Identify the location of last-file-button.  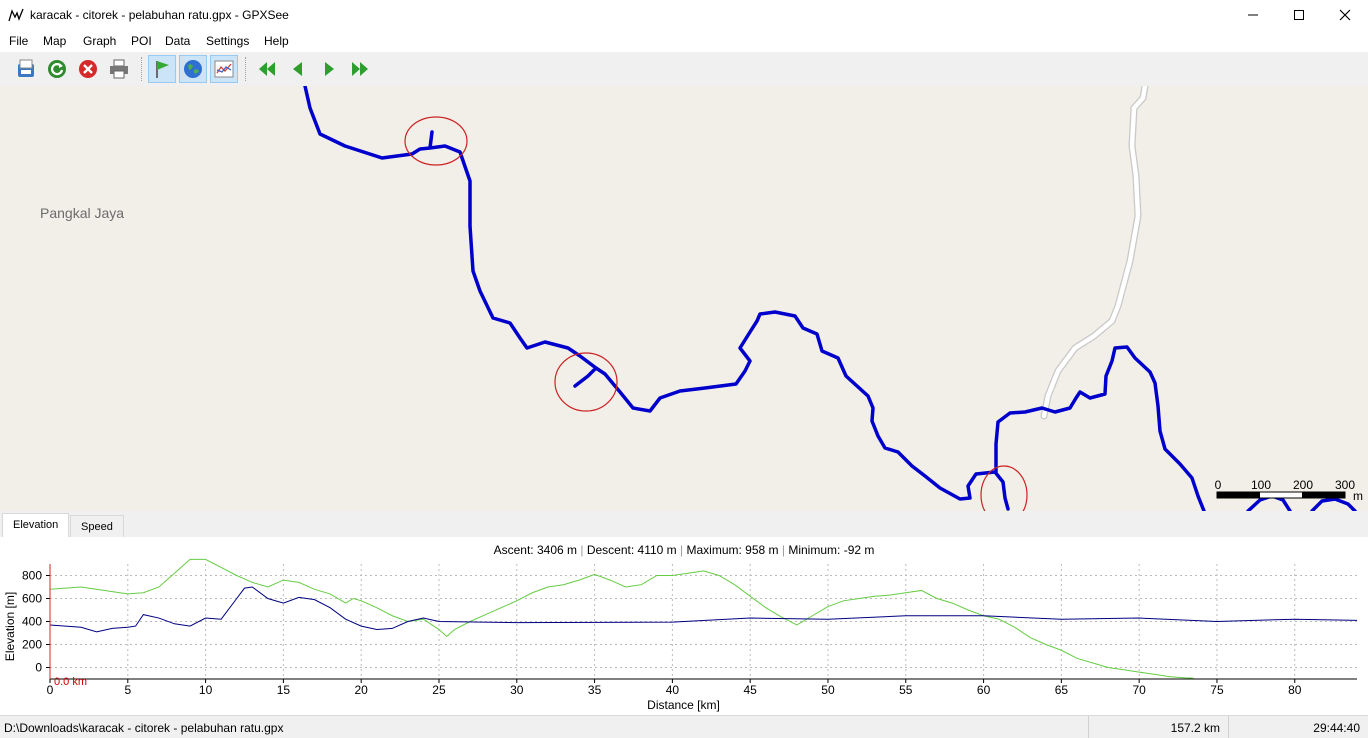
(360, 69).